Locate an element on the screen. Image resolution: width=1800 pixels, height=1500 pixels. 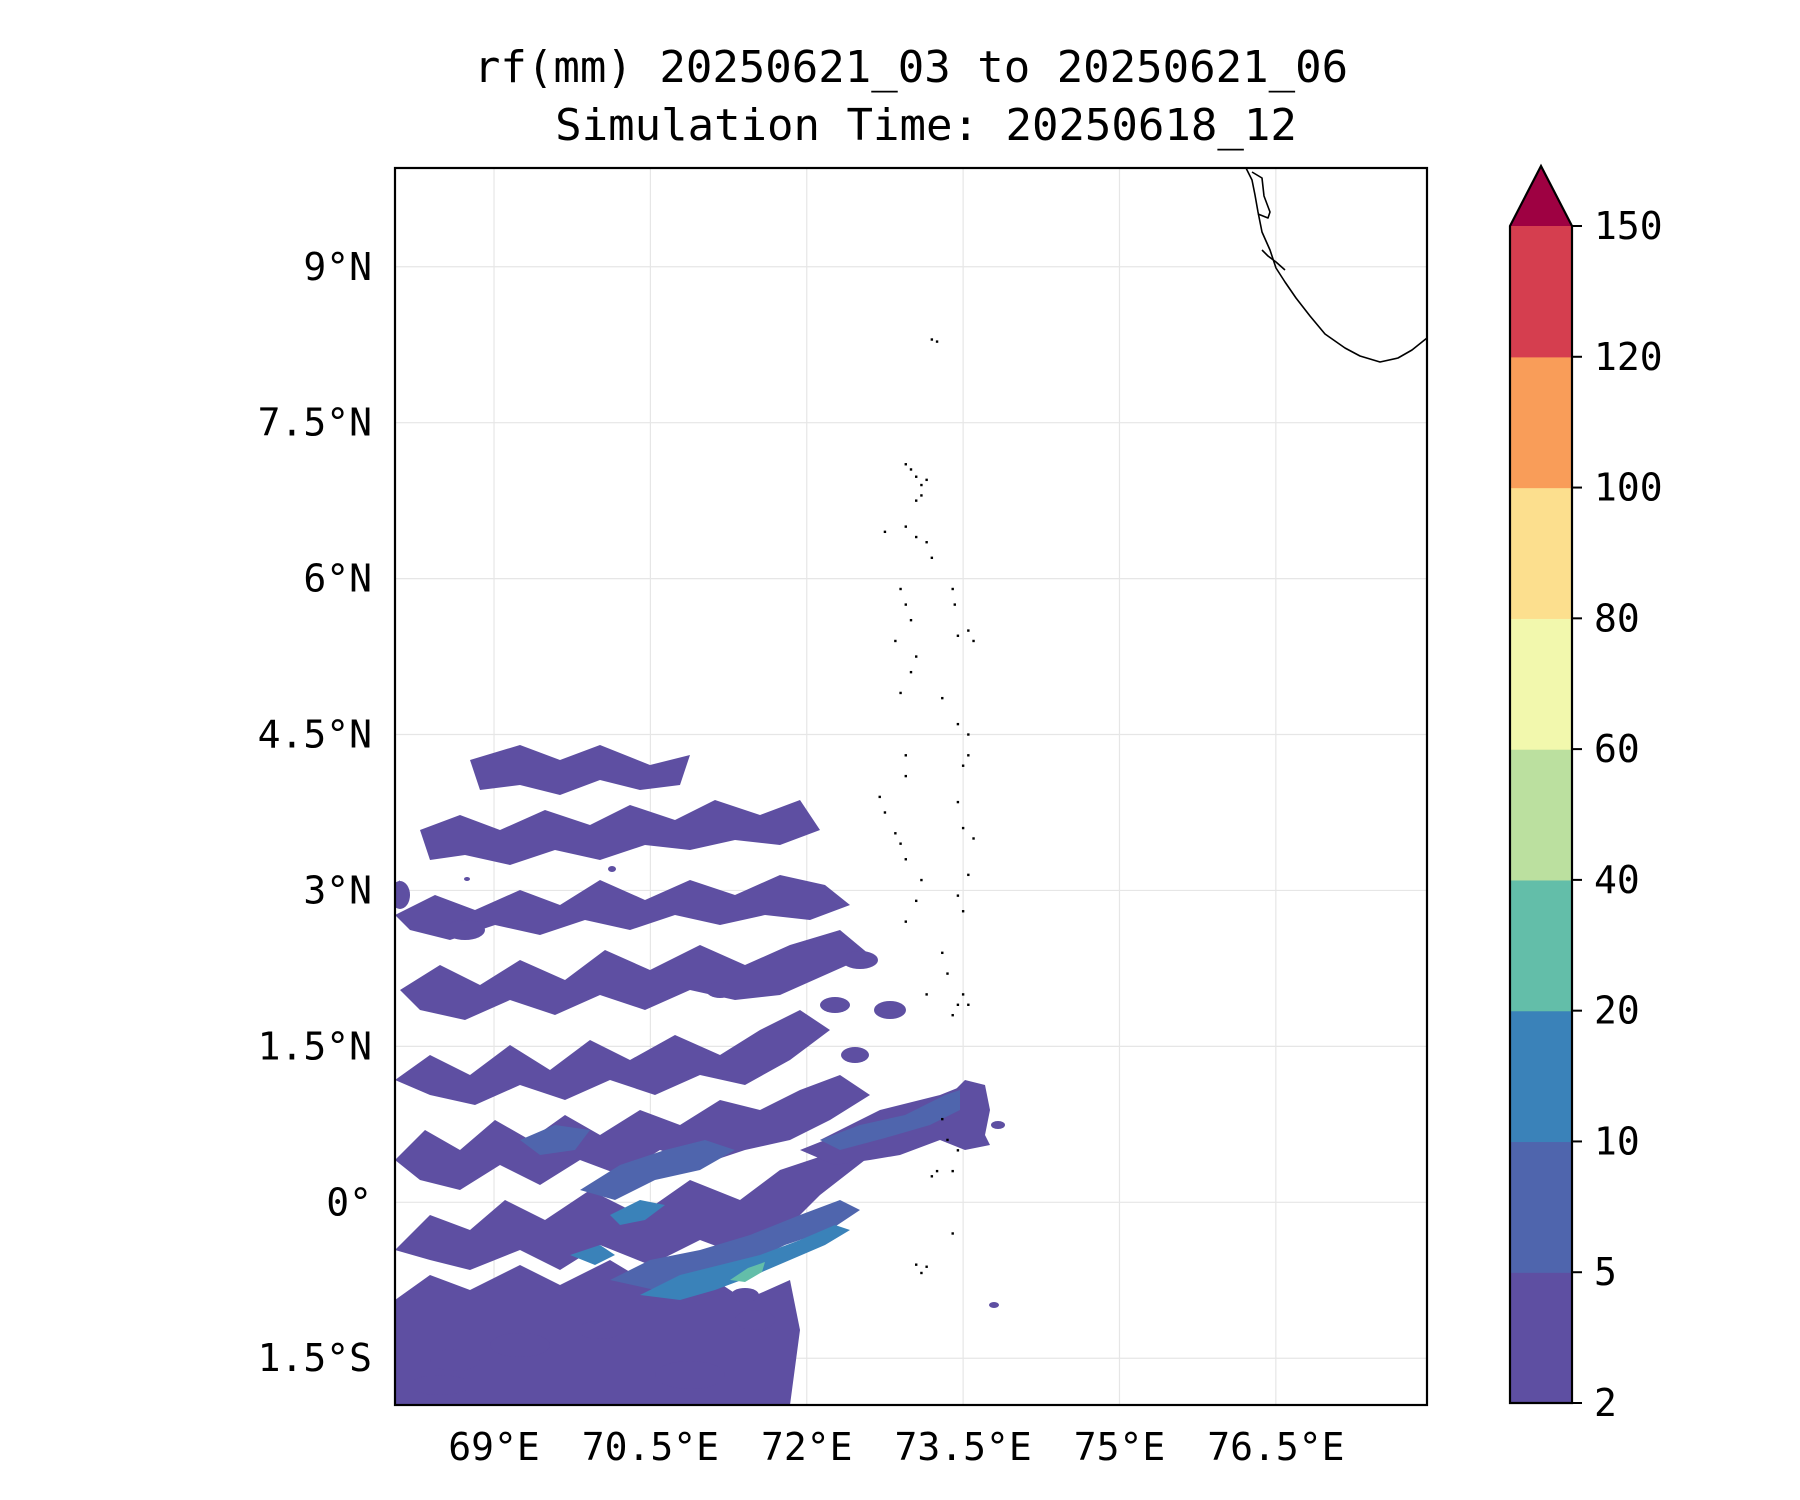
x-tick-label: 76.5°E is located at coordinates (1275, 1447).